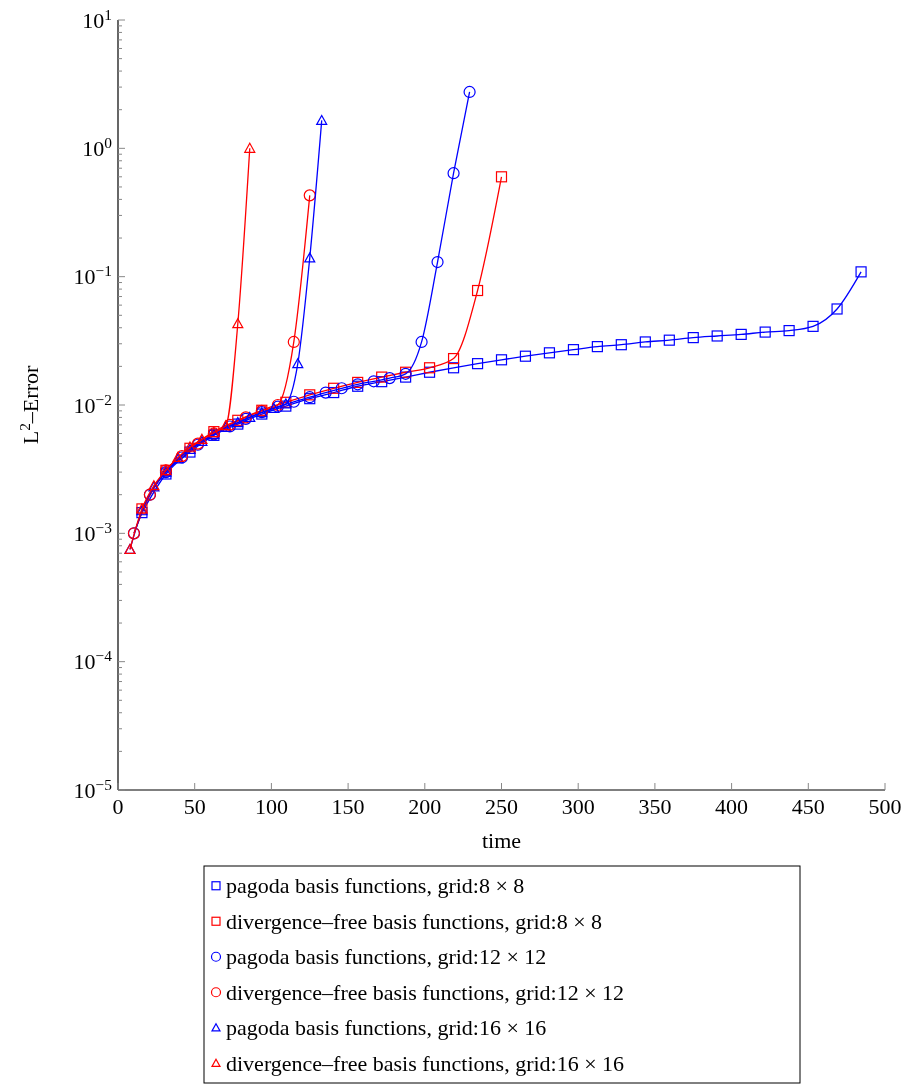 The height and width of the screenshot is (1085, 916). What do you see at coordinates (425, 992) in the screenshot?
I see `legend-label: divergence–free basis functions, grid:12 × 12` at bounding box center [425, 992].